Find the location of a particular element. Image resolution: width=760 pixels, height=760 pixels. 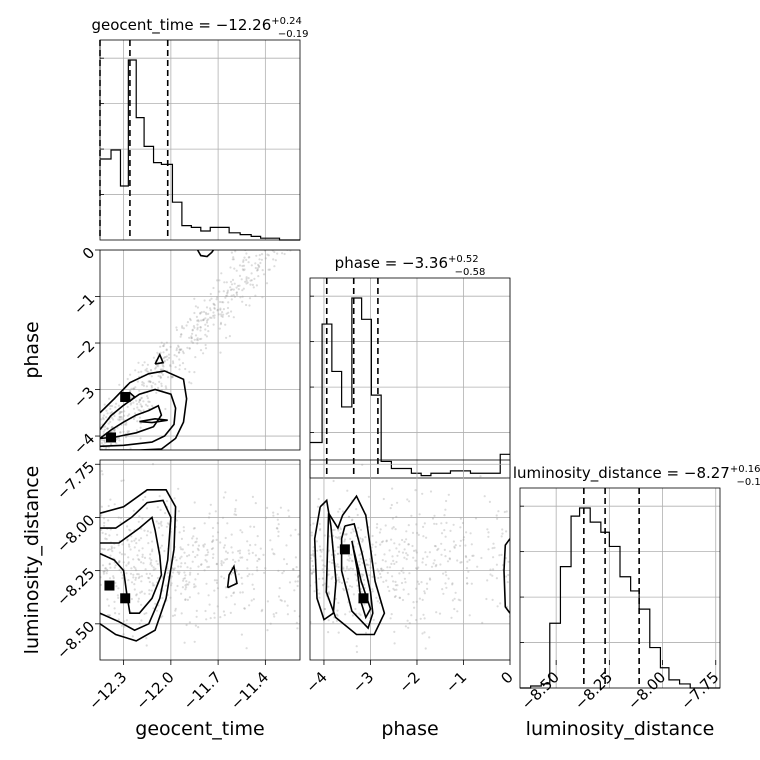

histogram-phase is located at coordinates (410, 387).